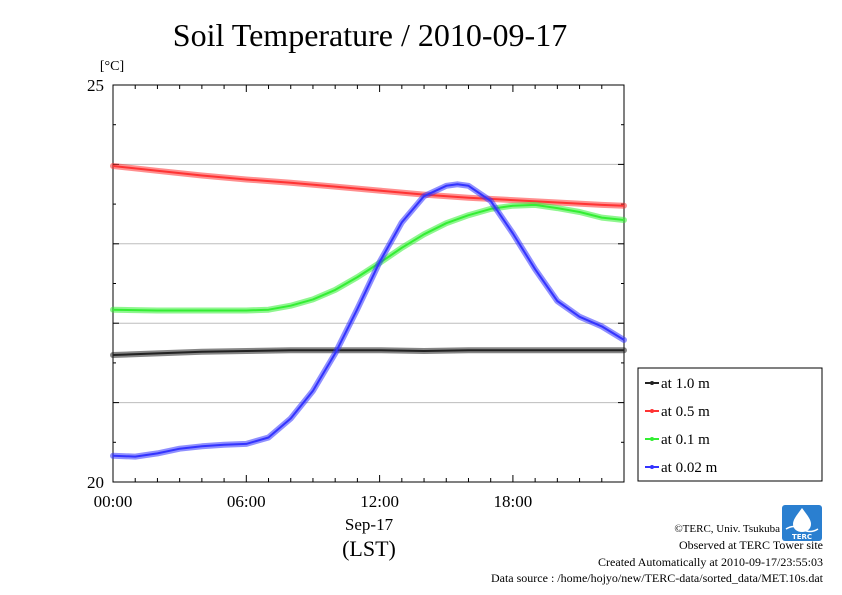 This screenshot has height=595, width=842. What do you see at coordinates (652, 467) in the screenshot?
I see `legend-marker-at-0-02-m` at bounding box center [652, 467].